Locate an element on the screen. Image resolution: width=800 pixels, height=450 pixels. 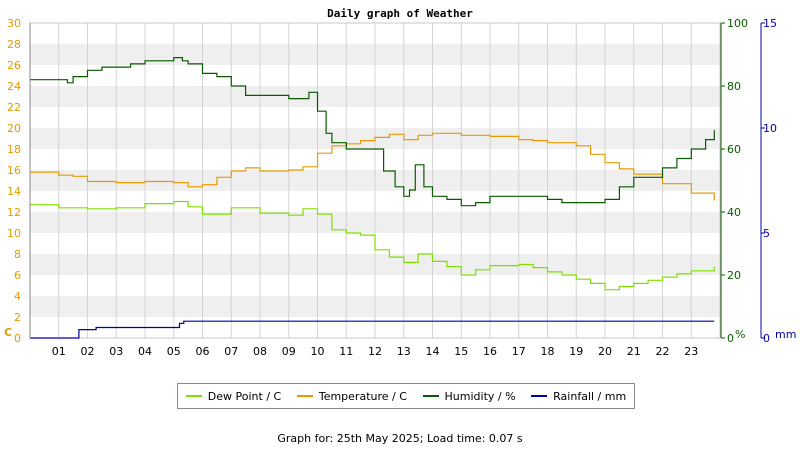
x-tick-label: 11 is located at coordinates (346, 351).